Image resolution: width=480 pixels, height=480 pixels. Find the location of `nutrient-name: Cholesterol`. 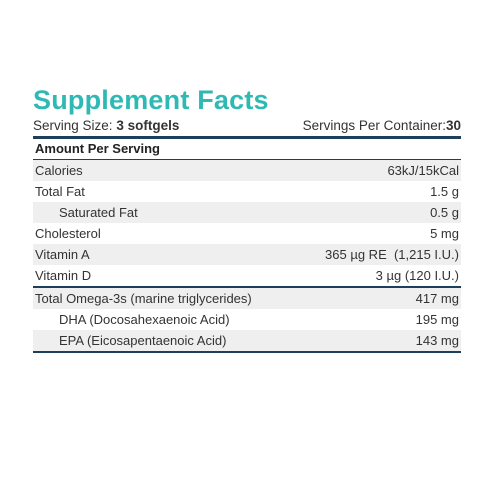

nutrient-name: Cholesterol is located at coordinates (68, 233).